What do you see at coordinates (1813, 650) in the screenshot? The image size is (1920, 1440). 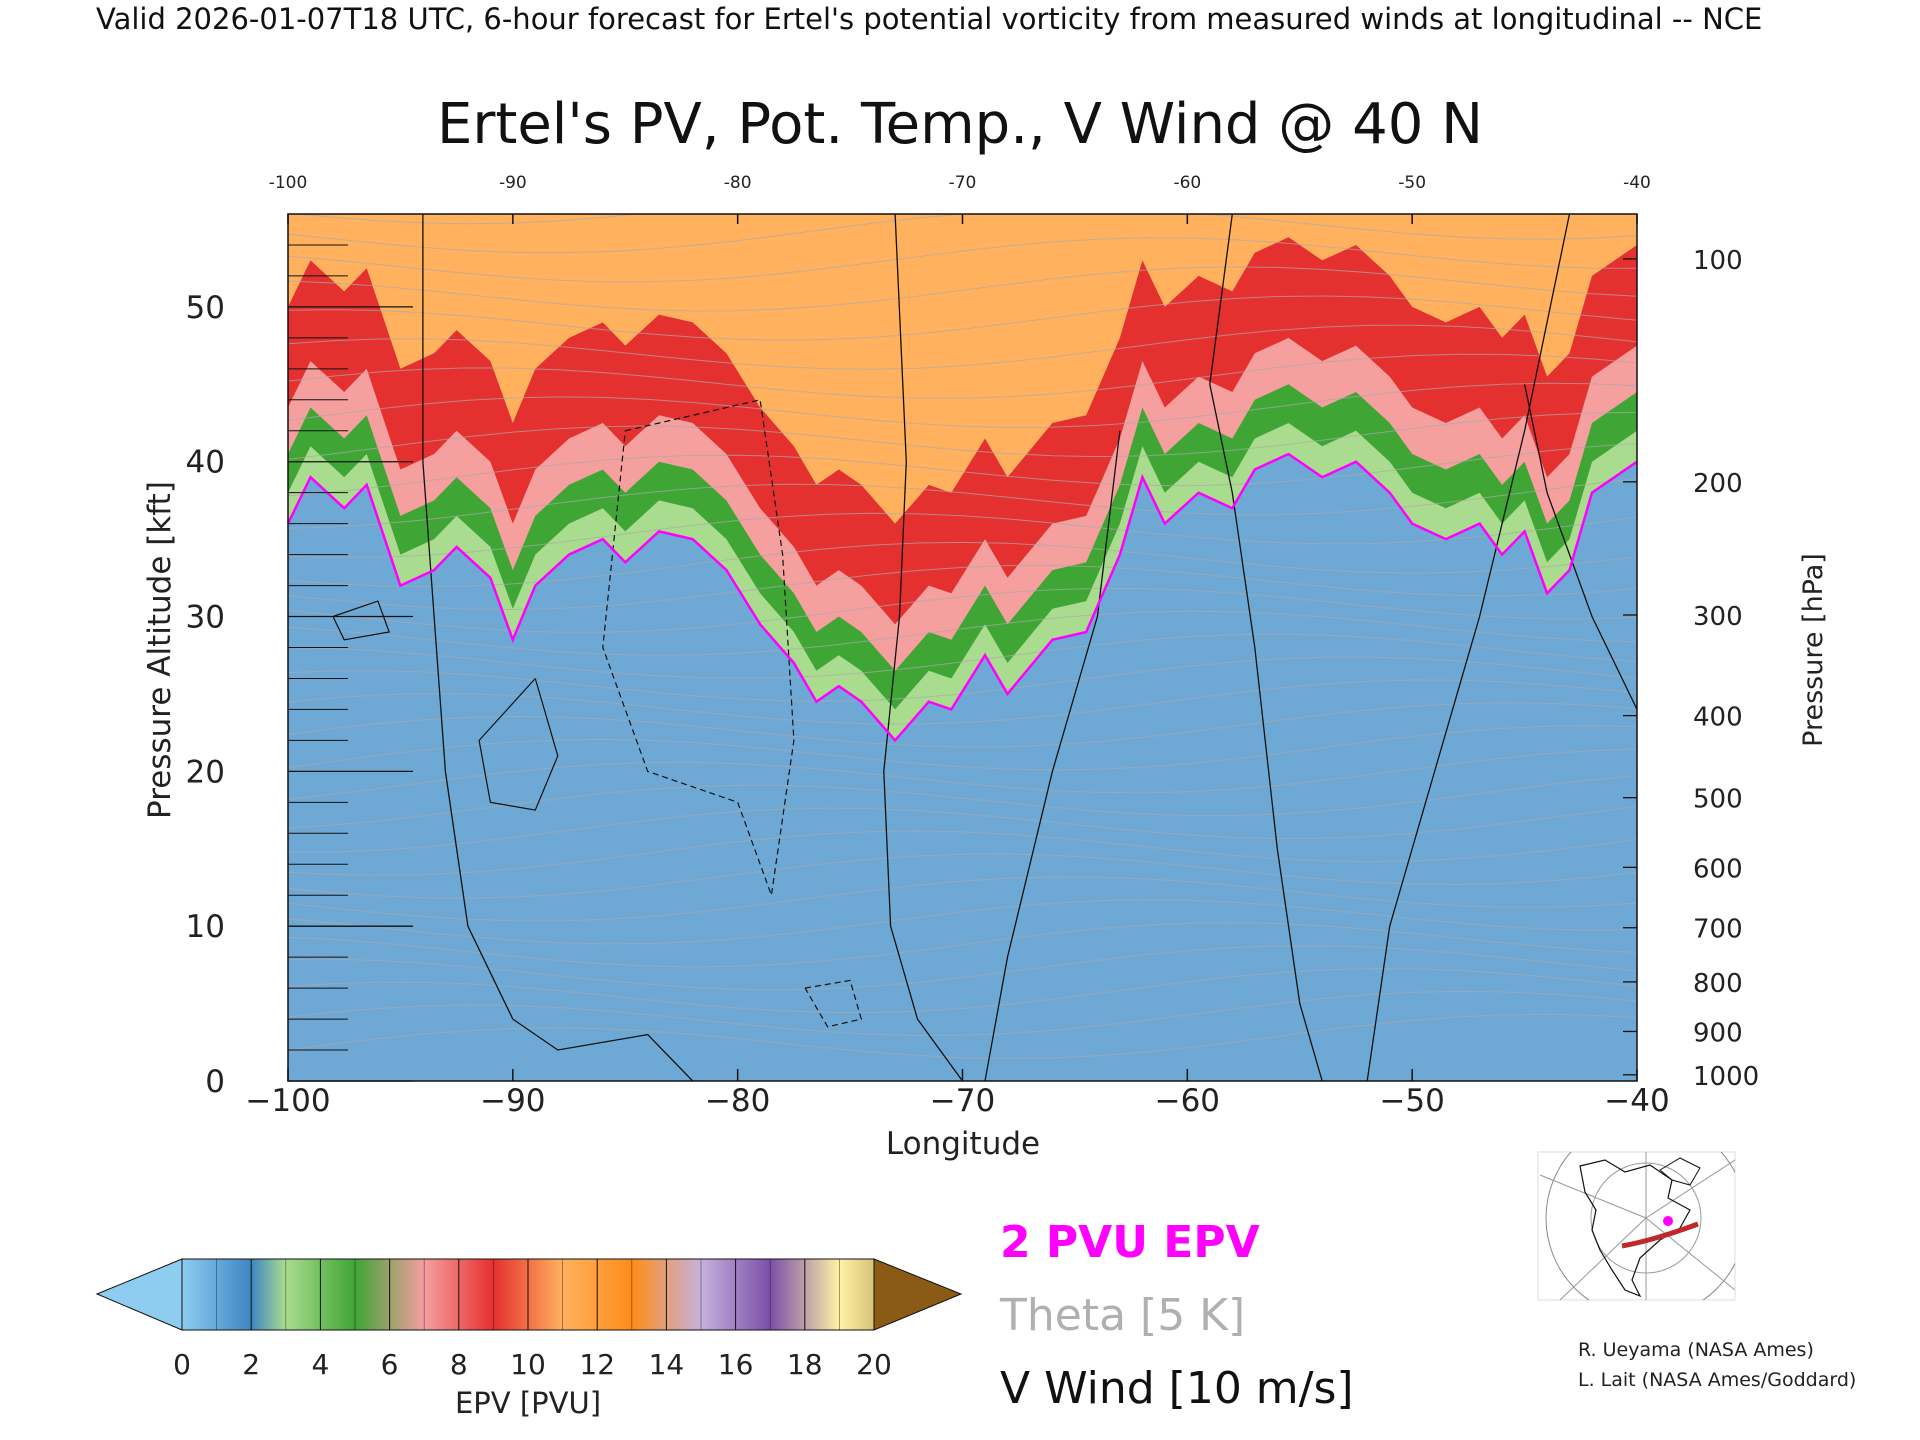 I see `pressure-axis-label: Pressure [hPa]` at bounding box center [1813, 650].